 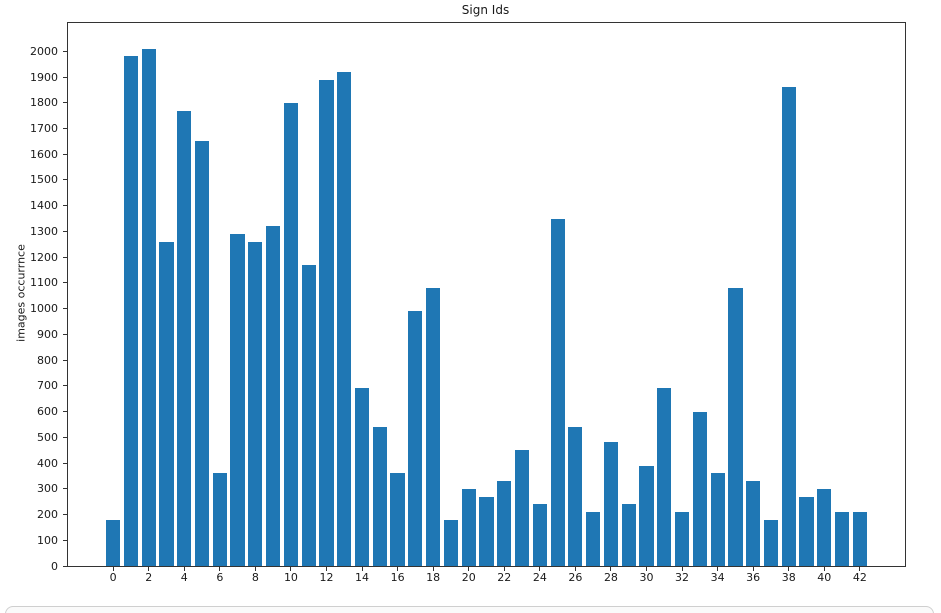 What do you see at coordinates (47, 412) in the screenshot?
I see `y-tick-label: 600` at bounding box center [47, 412].